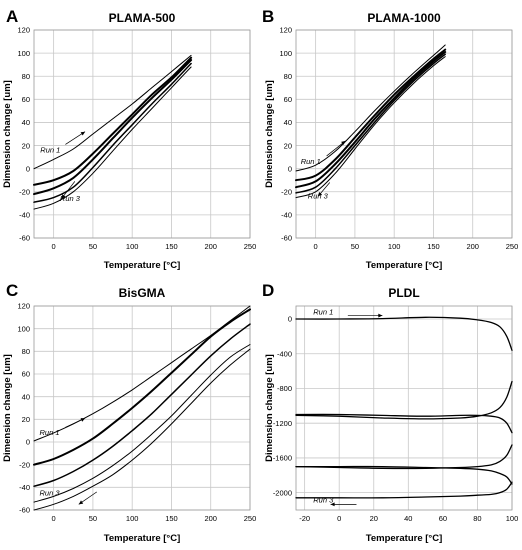  Describe the element at coordinates (70, 198) in the screenshot. I see `annotation-label: Run 3` at that location.